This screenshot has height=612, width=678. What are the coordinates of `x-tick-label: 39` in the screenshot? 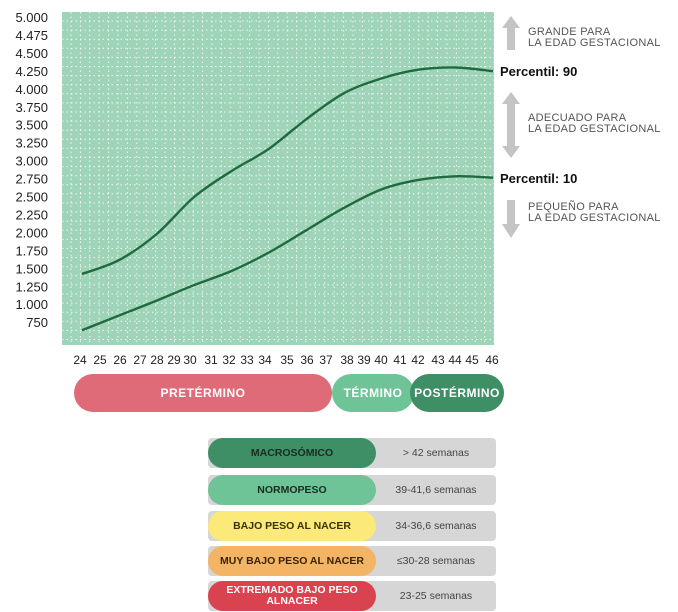 It's located at (364, 360).